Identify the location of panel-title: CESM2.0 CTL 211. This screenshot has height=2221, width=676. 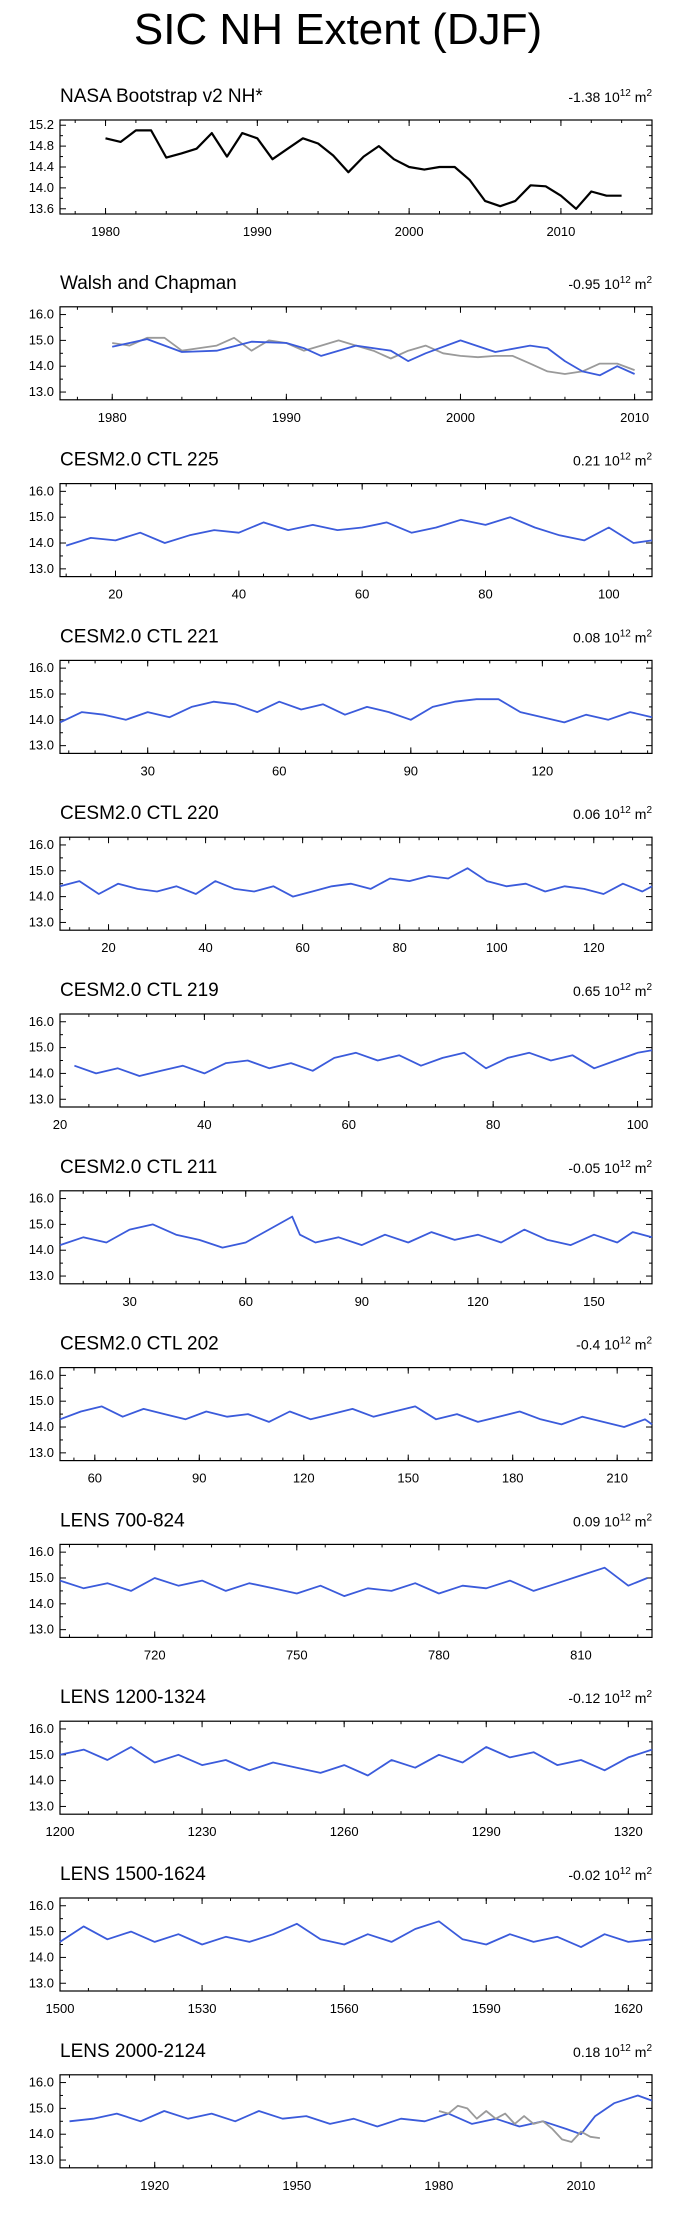
(138, 1167).